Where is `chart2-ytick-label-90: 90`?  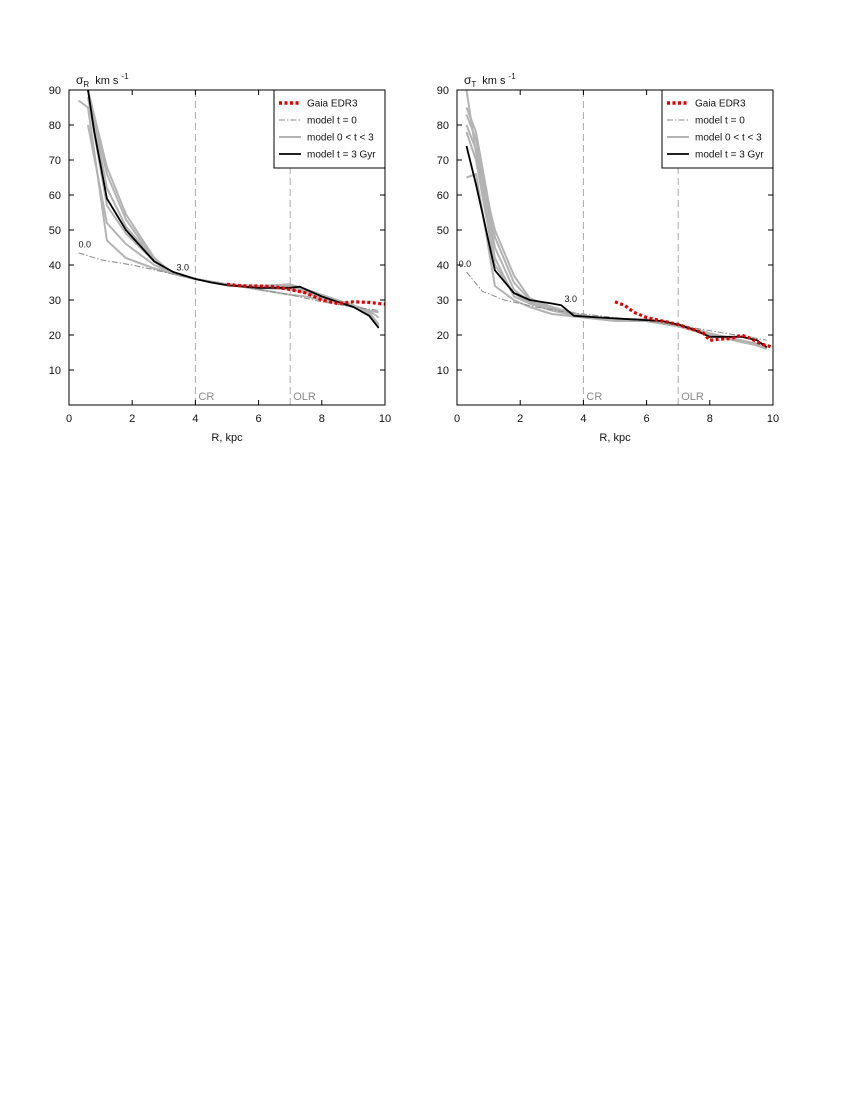 chart2-ytick-label-90: 90 is located at coordinates (443, 91).